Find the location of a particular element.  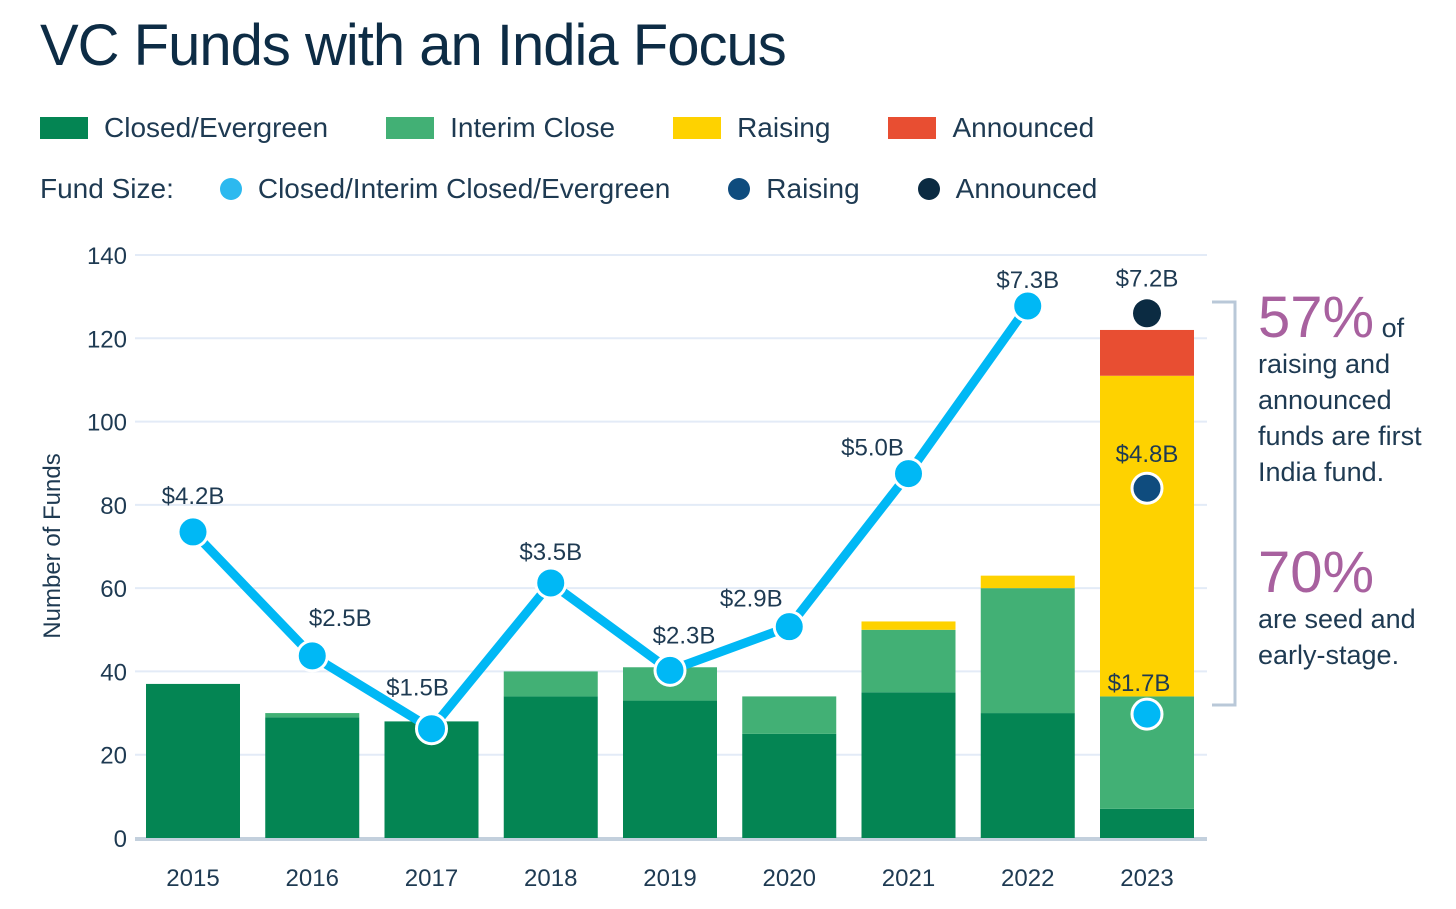

fund-size-label: $5.0B is located at coordinates (872, 448).